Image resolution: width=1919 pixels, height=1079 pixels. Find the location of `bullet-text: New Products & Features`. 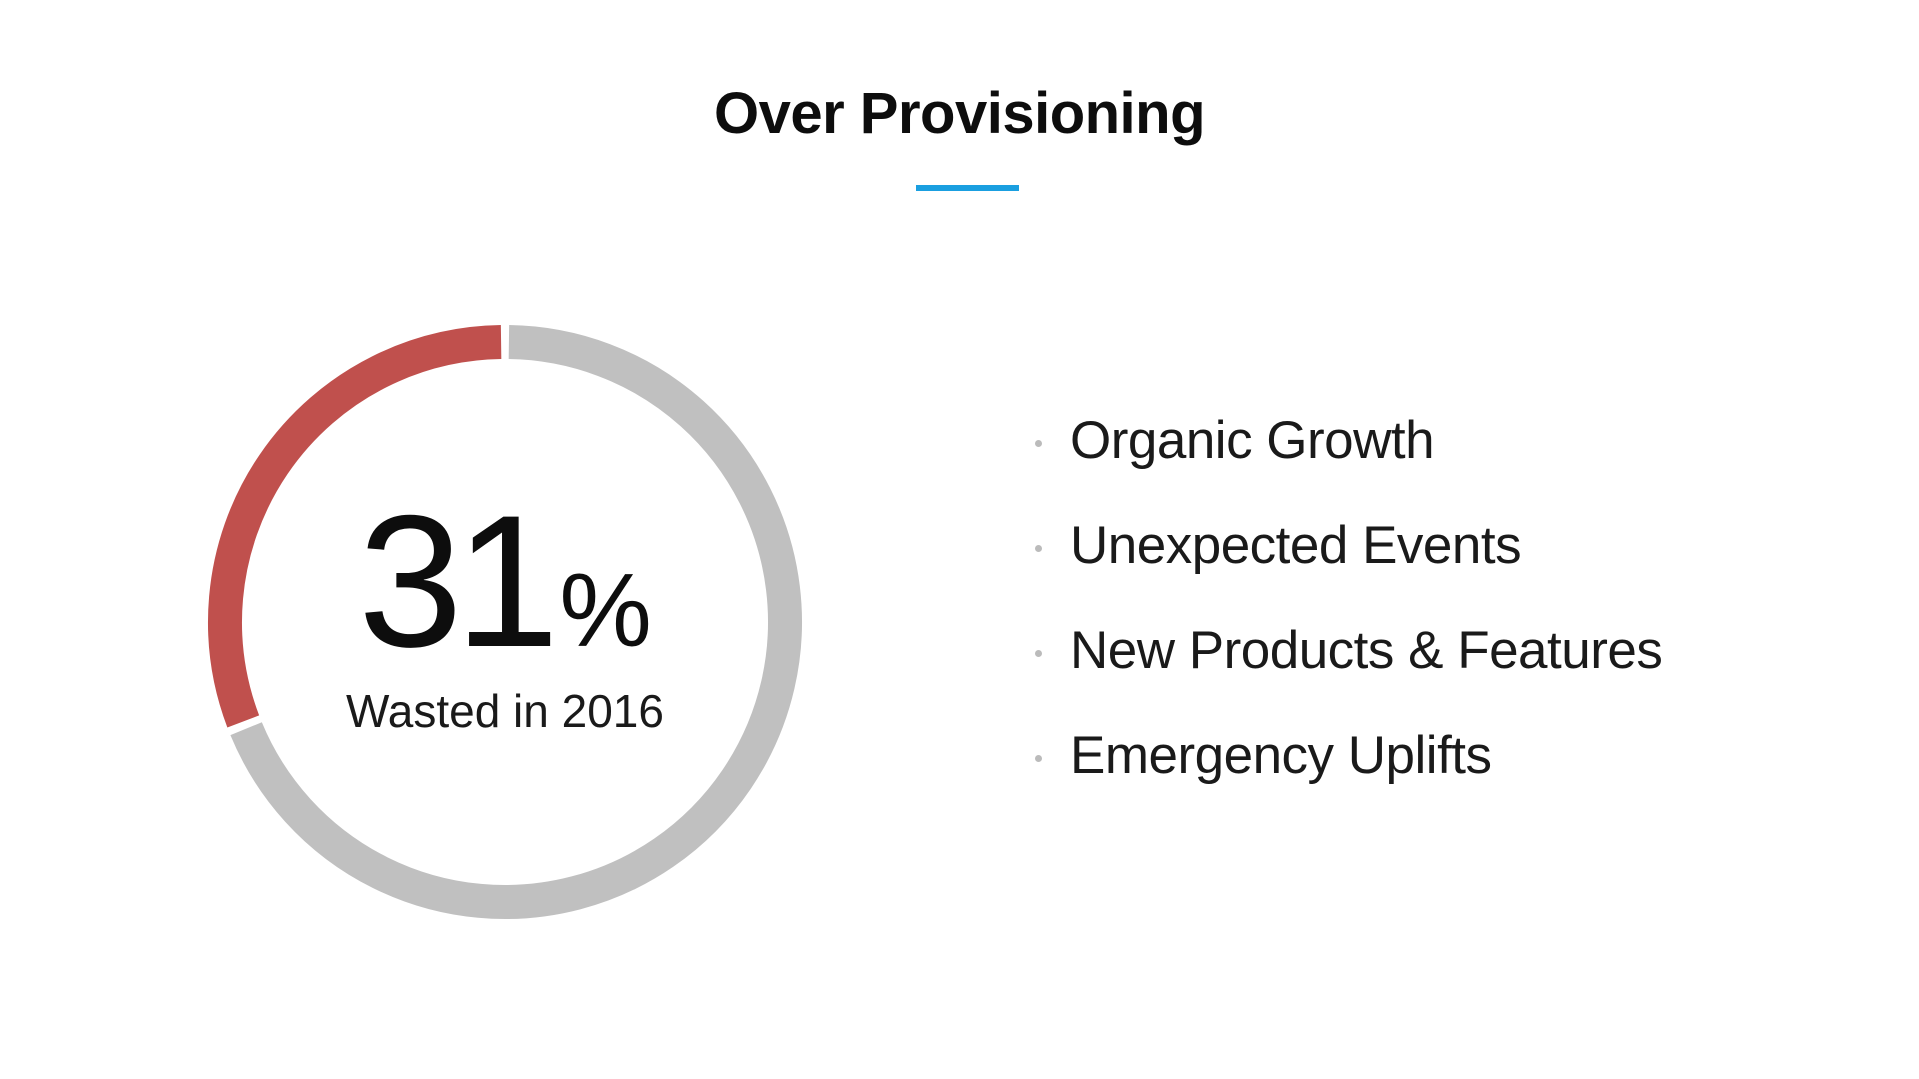

bullet-text: New Products & Features is located at coordinates (1366, 650).